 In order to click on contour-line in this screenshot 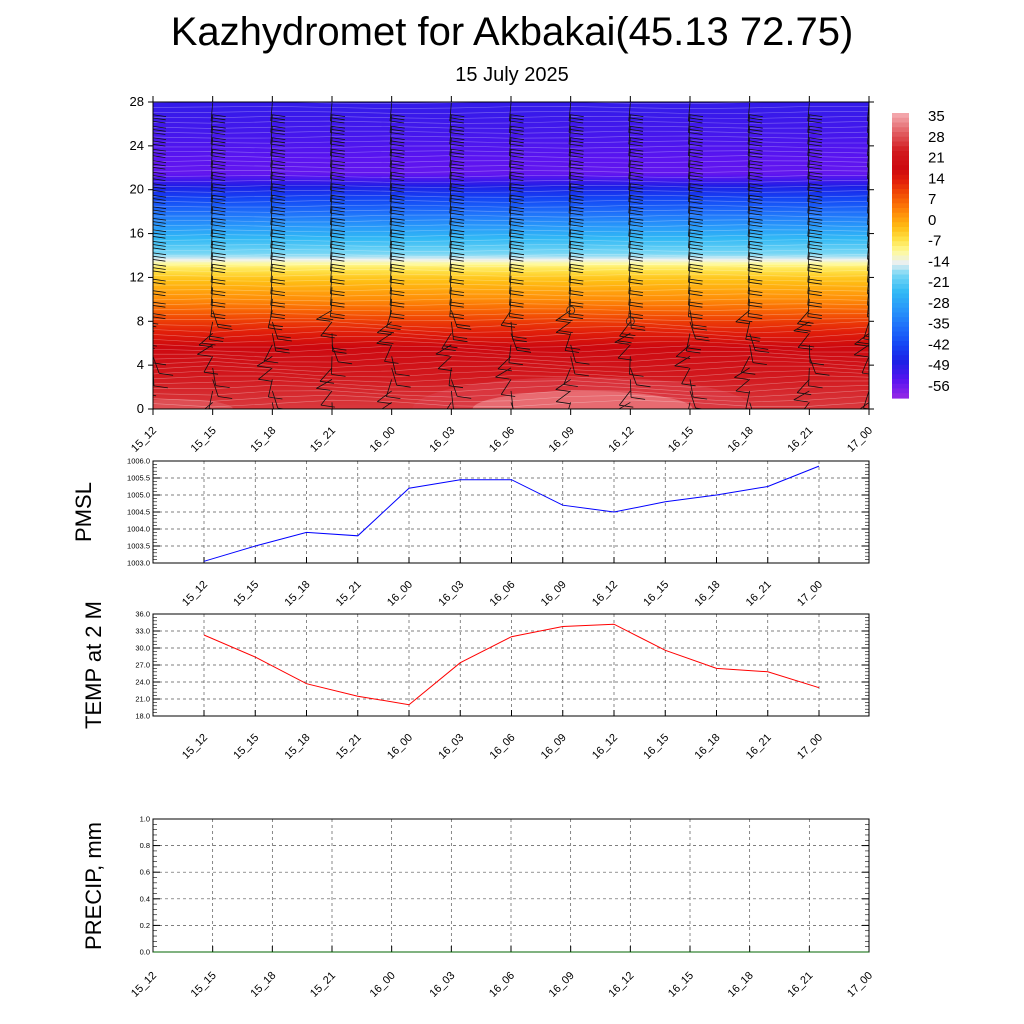, I will do `click(511, 285)`.